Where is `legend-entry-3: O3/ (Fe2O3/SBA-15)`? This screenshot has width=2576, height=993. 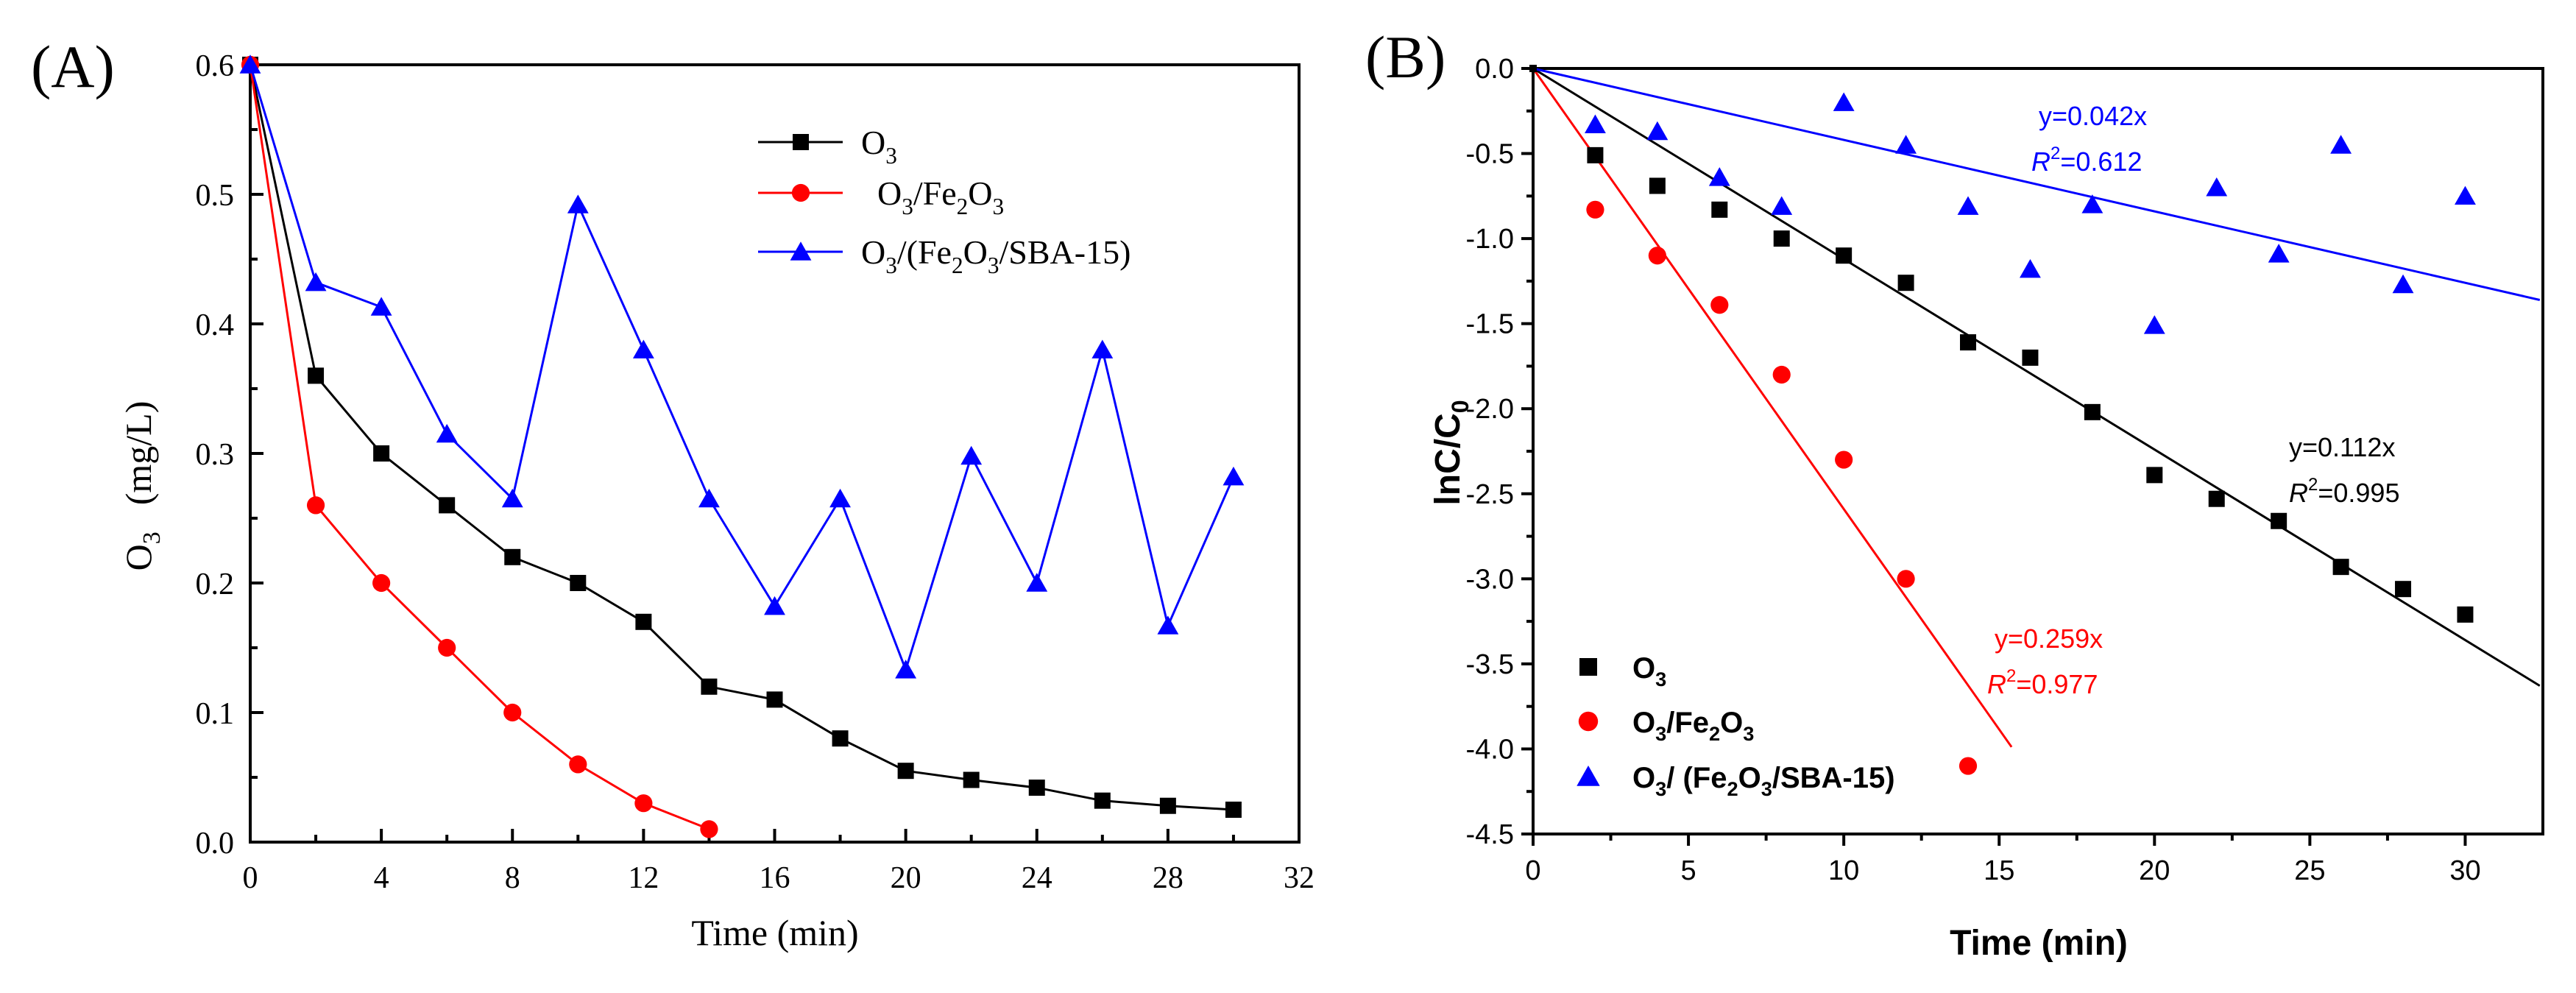 legend-entry-3: O3/ (Fe2O3/SBA-15) is located at coordinates (1736, 781).